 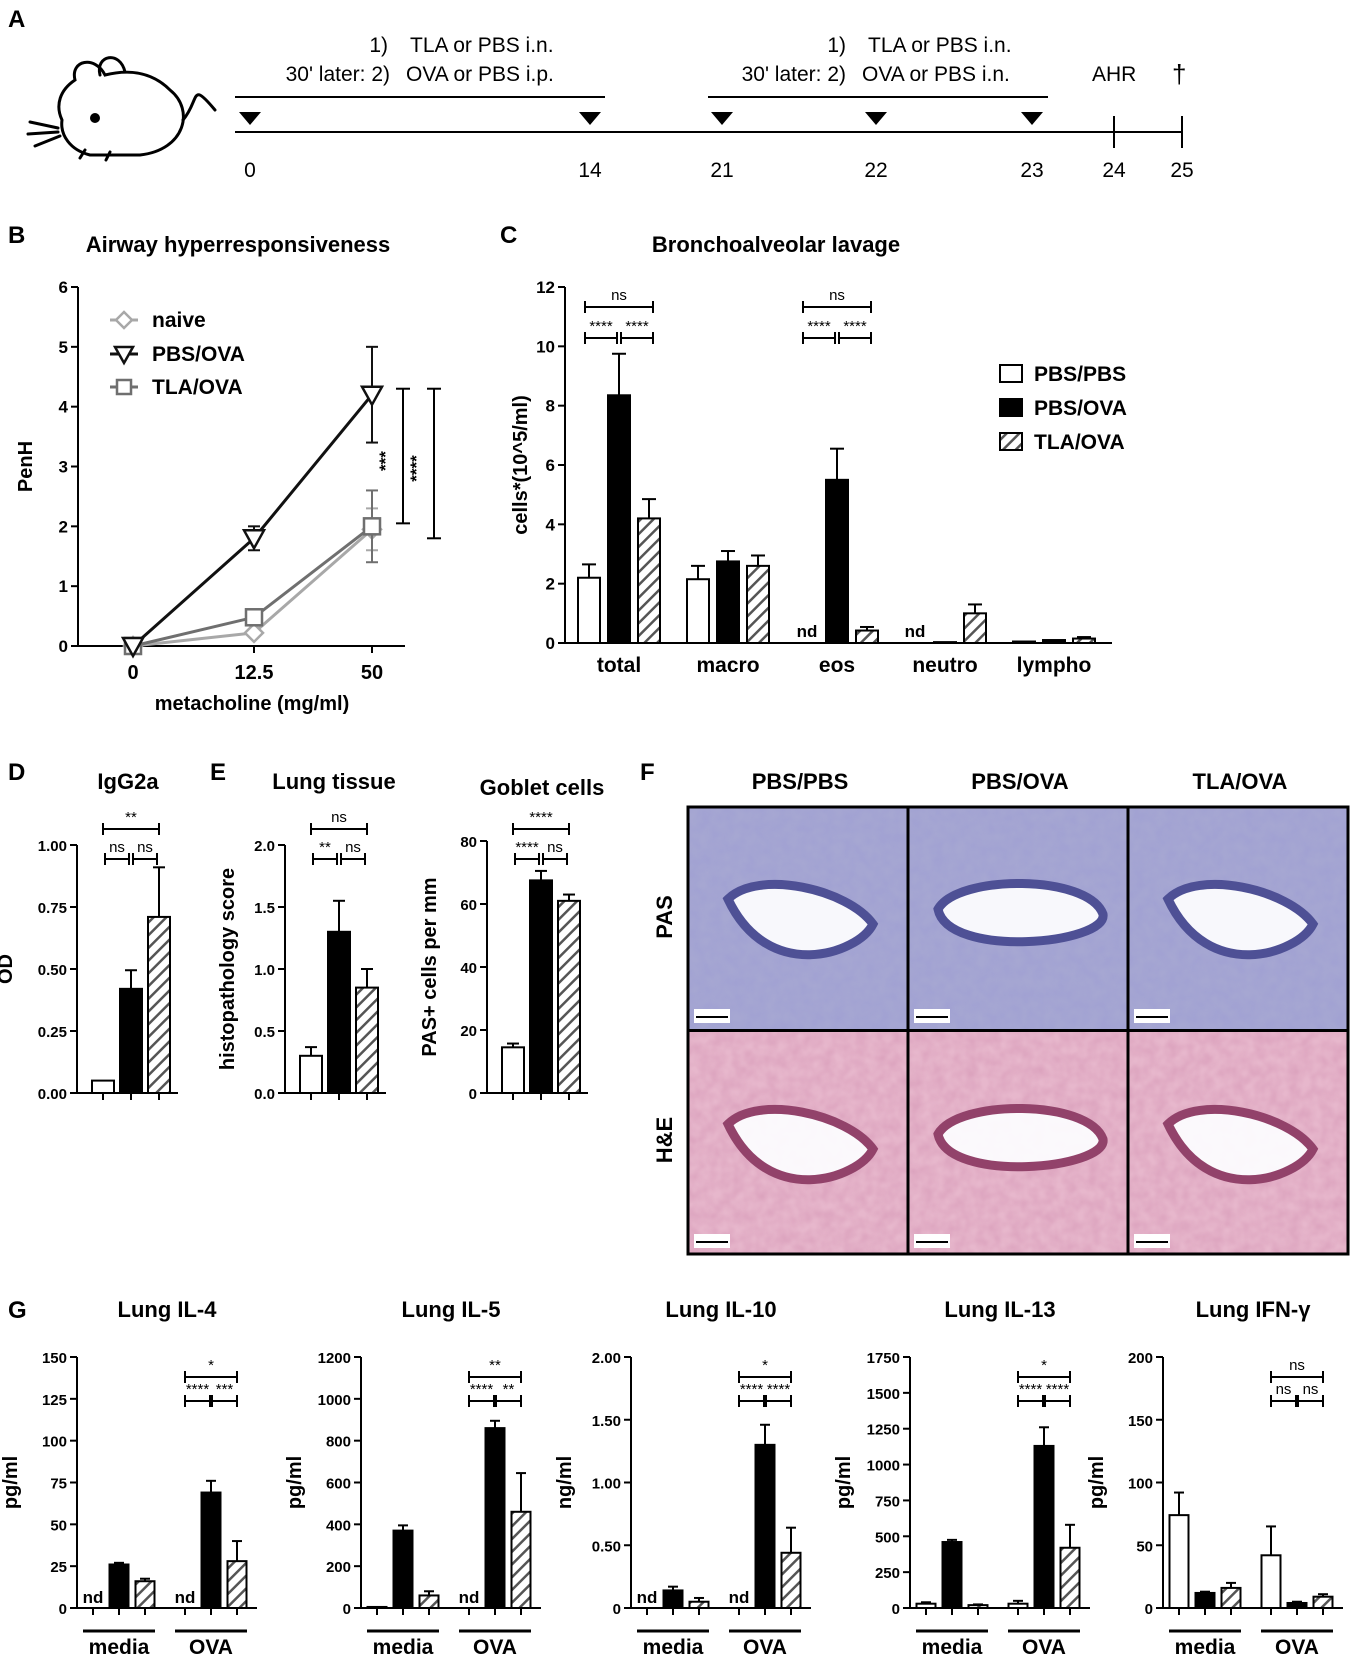 What do you see at coordinates (128, 781) in the screenshot?
I see `chart-title: IgG2a` at bounding box center [128, 781].